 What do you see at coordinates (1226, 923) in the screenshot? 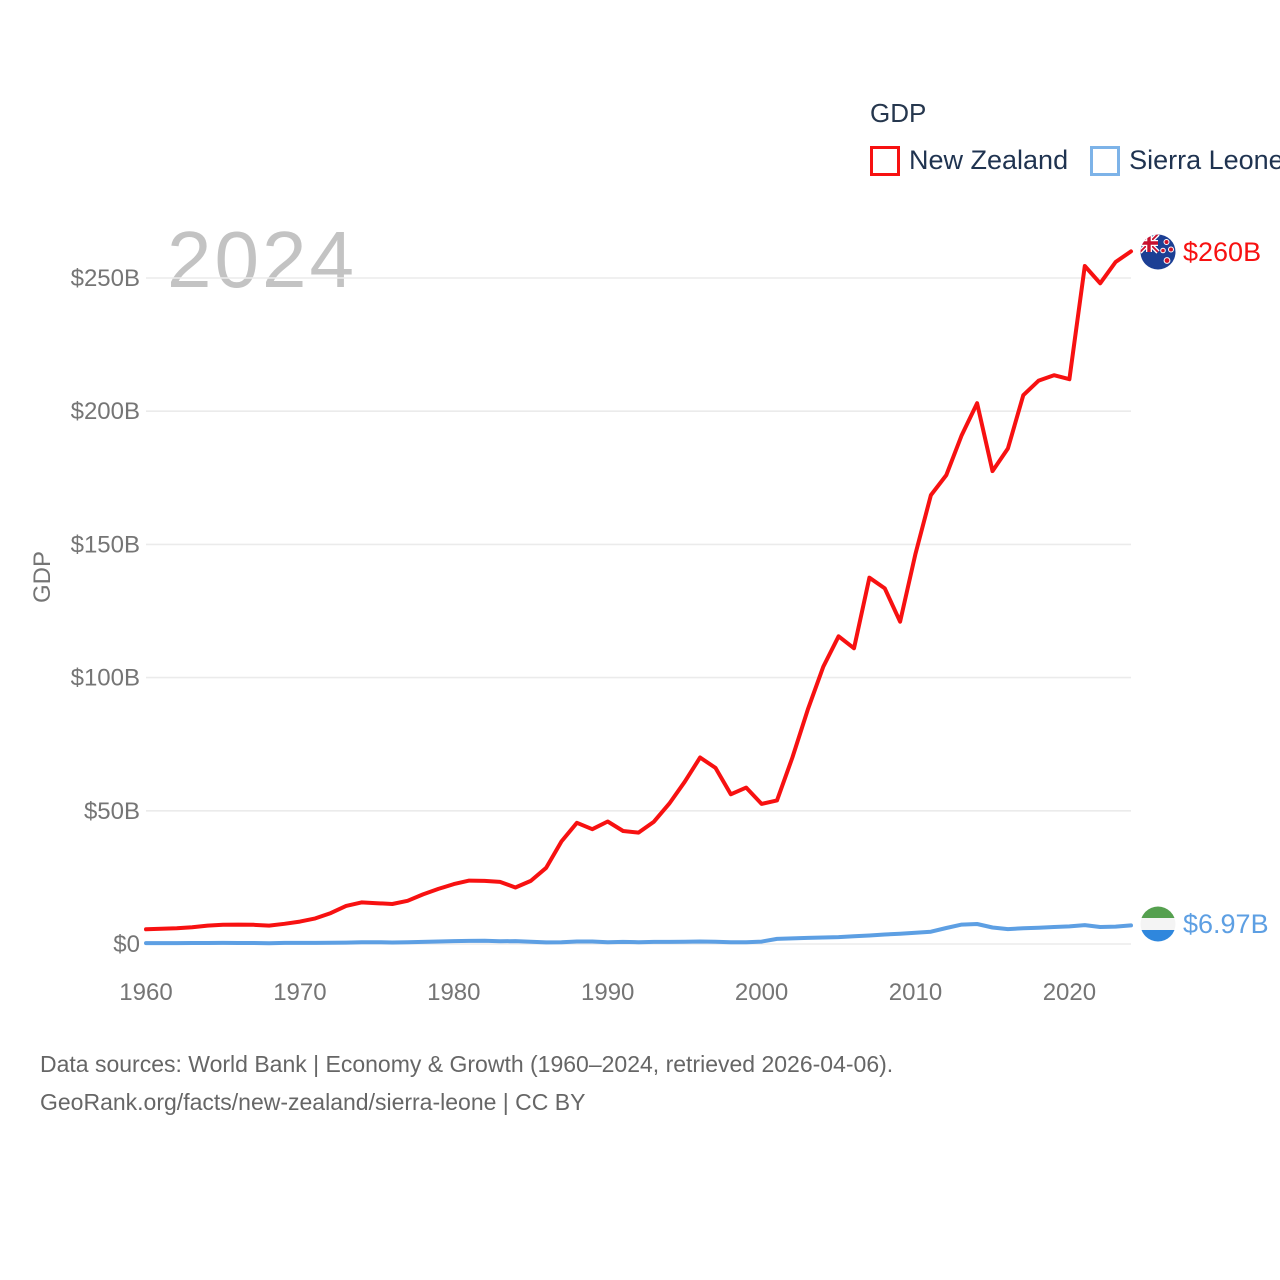
I see `sierra-leone-end-value: $6.97B` at bounding box center [1226, 923].